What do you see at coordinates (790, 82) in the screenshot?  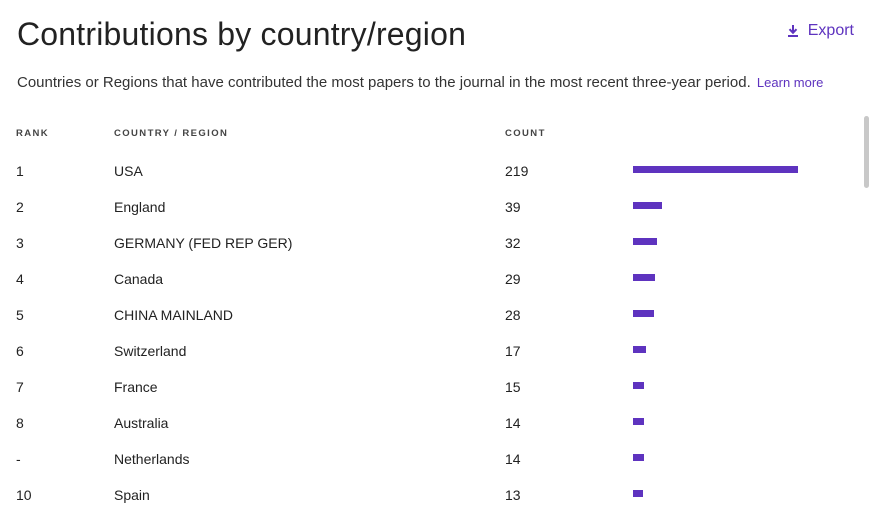 I see `learn-more-link: Learn more` at bounding box center [790, 82].